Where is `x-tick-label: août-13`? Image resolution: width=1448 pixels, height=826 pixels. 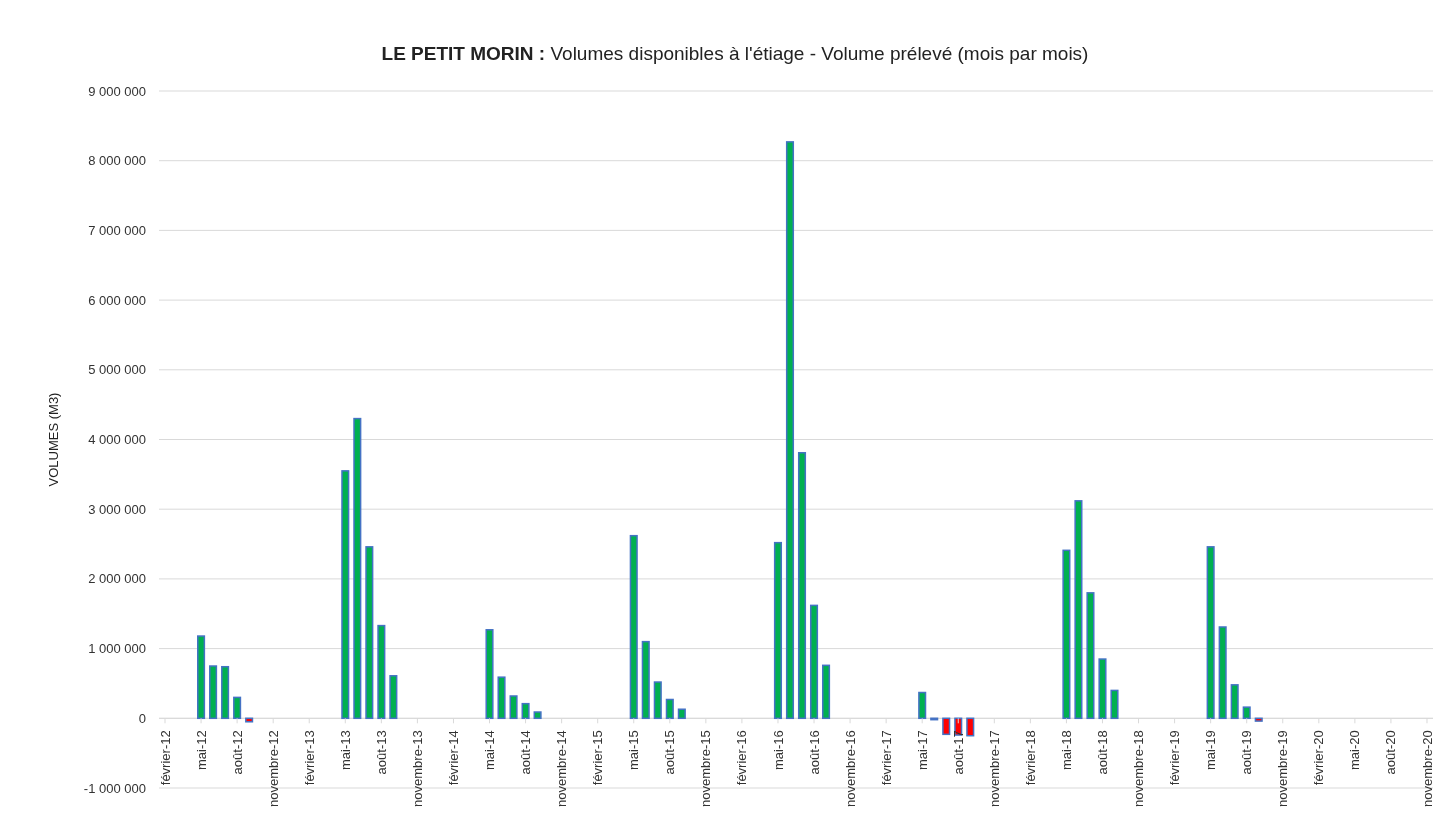 x-tick-label: août-13 is located at coordinates (381, 752).